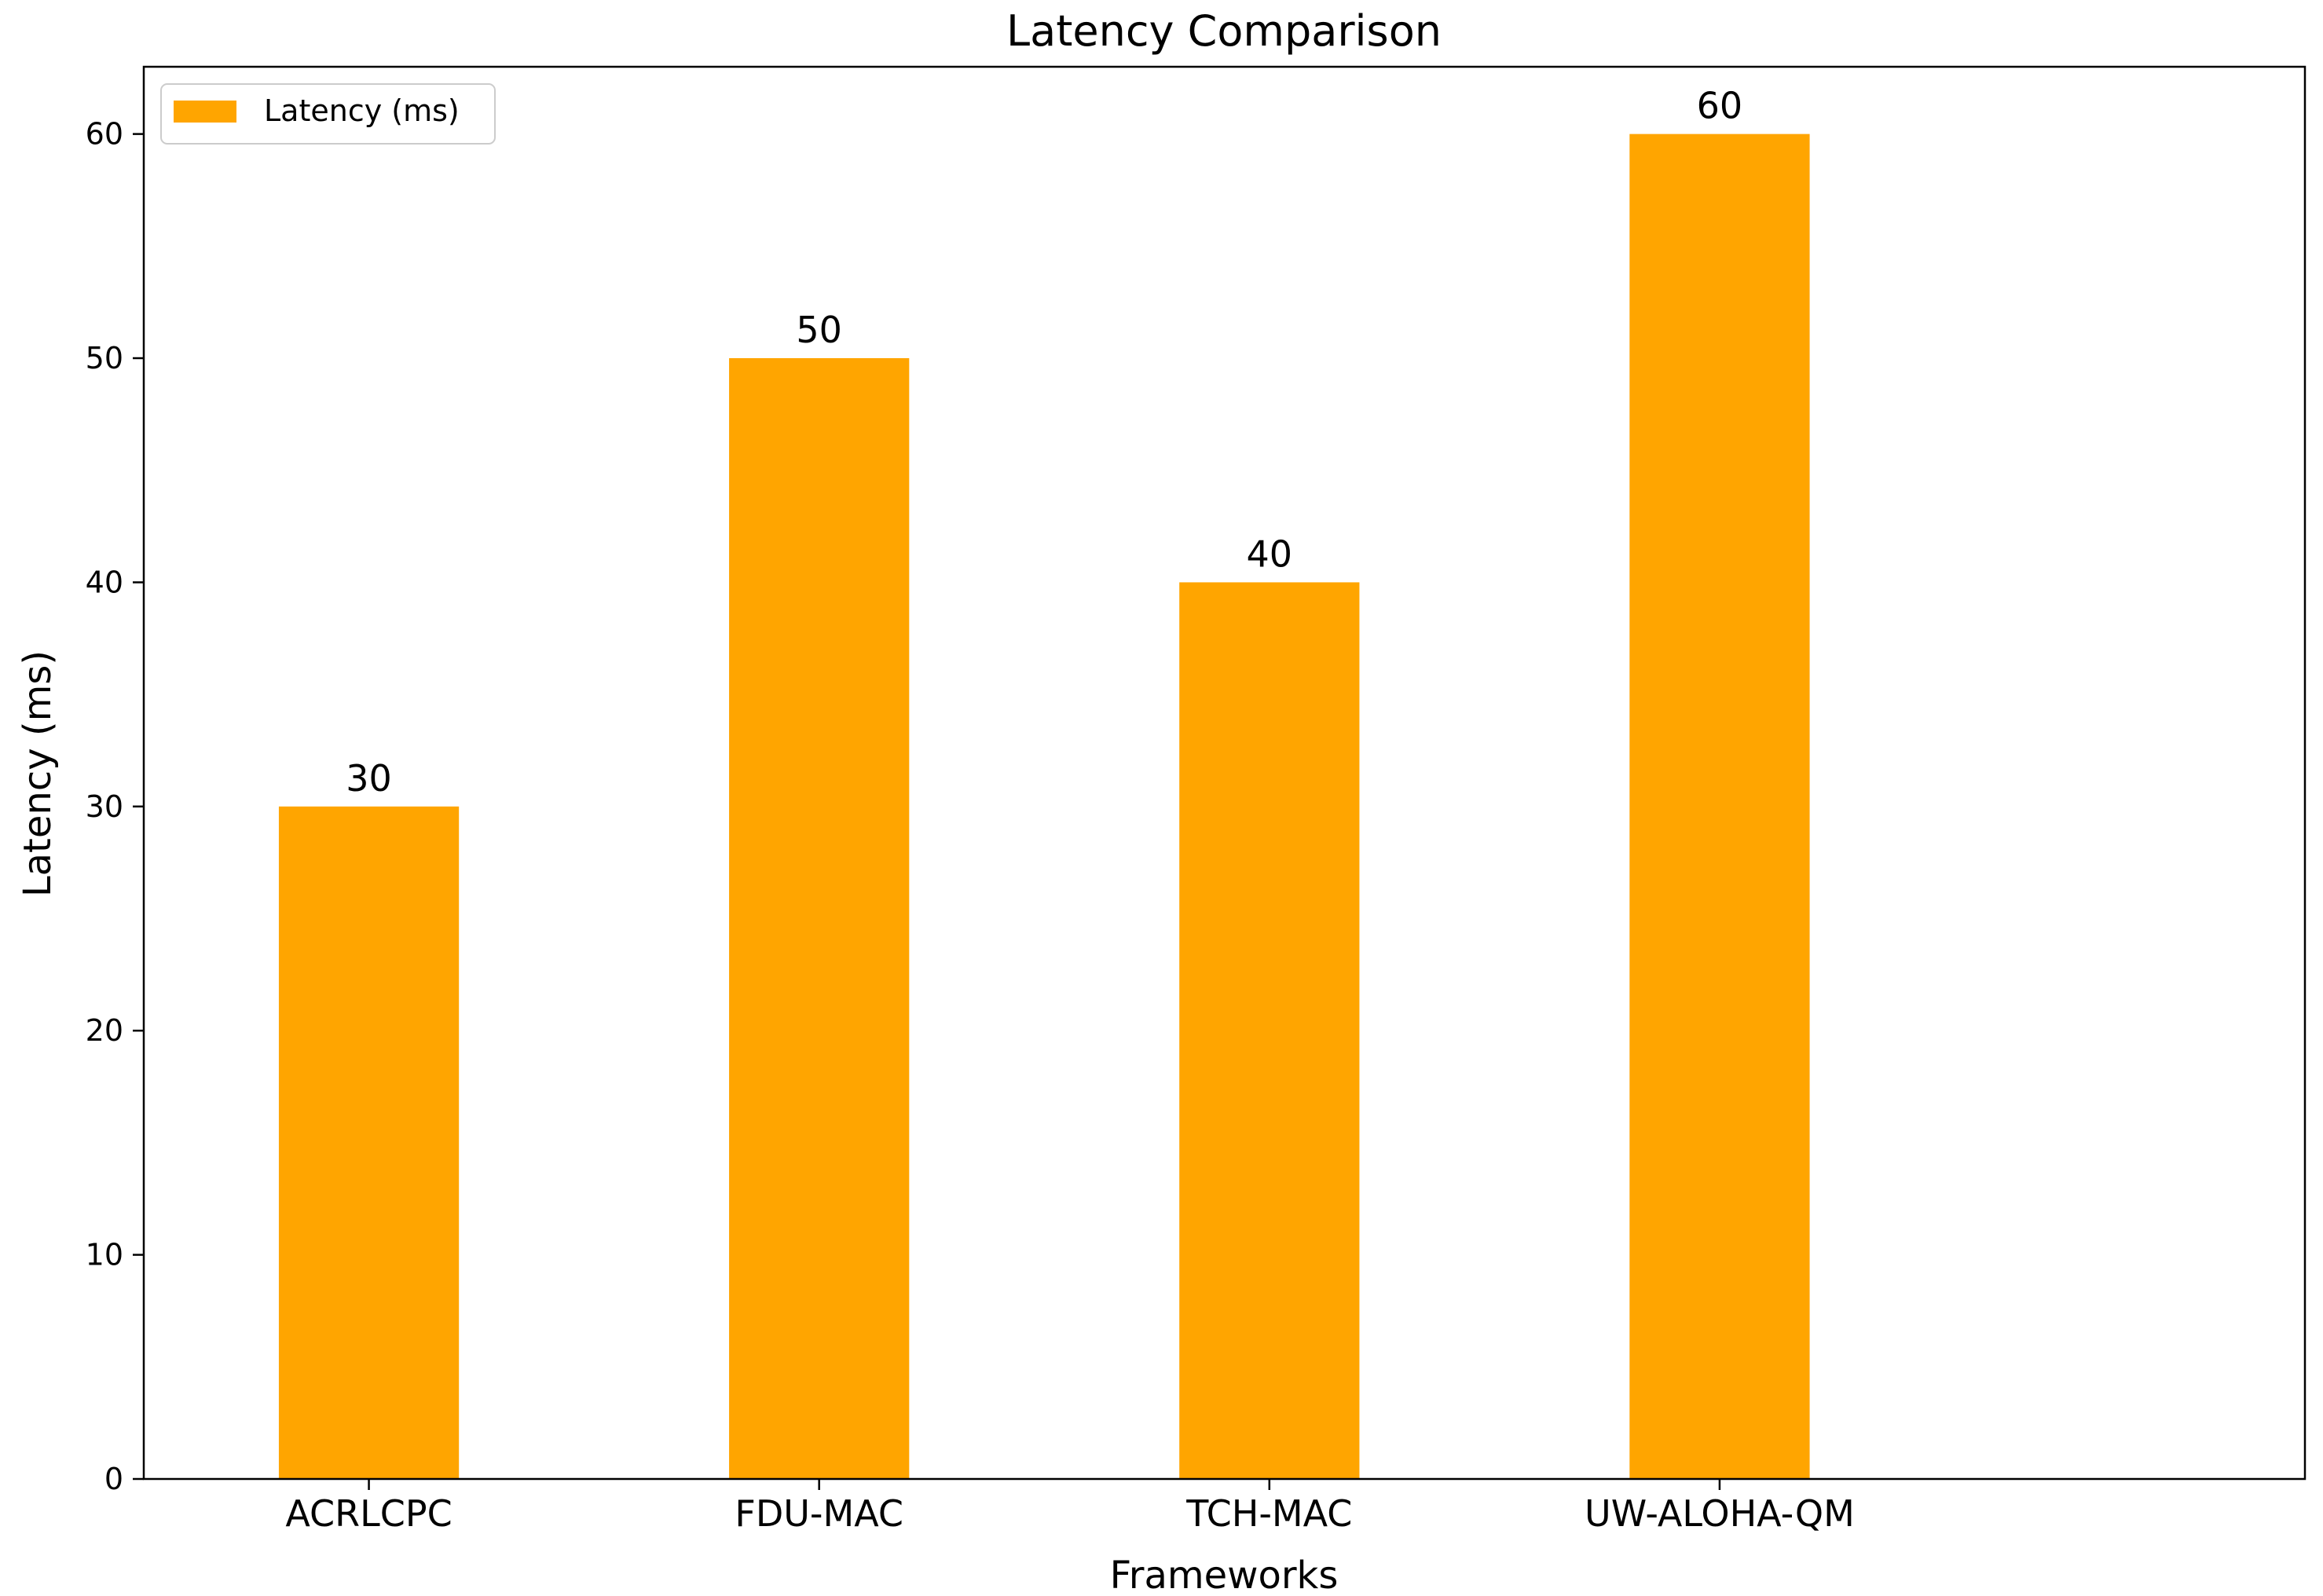 Image resolution: width=2323 pixels, height=1596 pixels. I want to click on legend-swatch, so click(205, 112).